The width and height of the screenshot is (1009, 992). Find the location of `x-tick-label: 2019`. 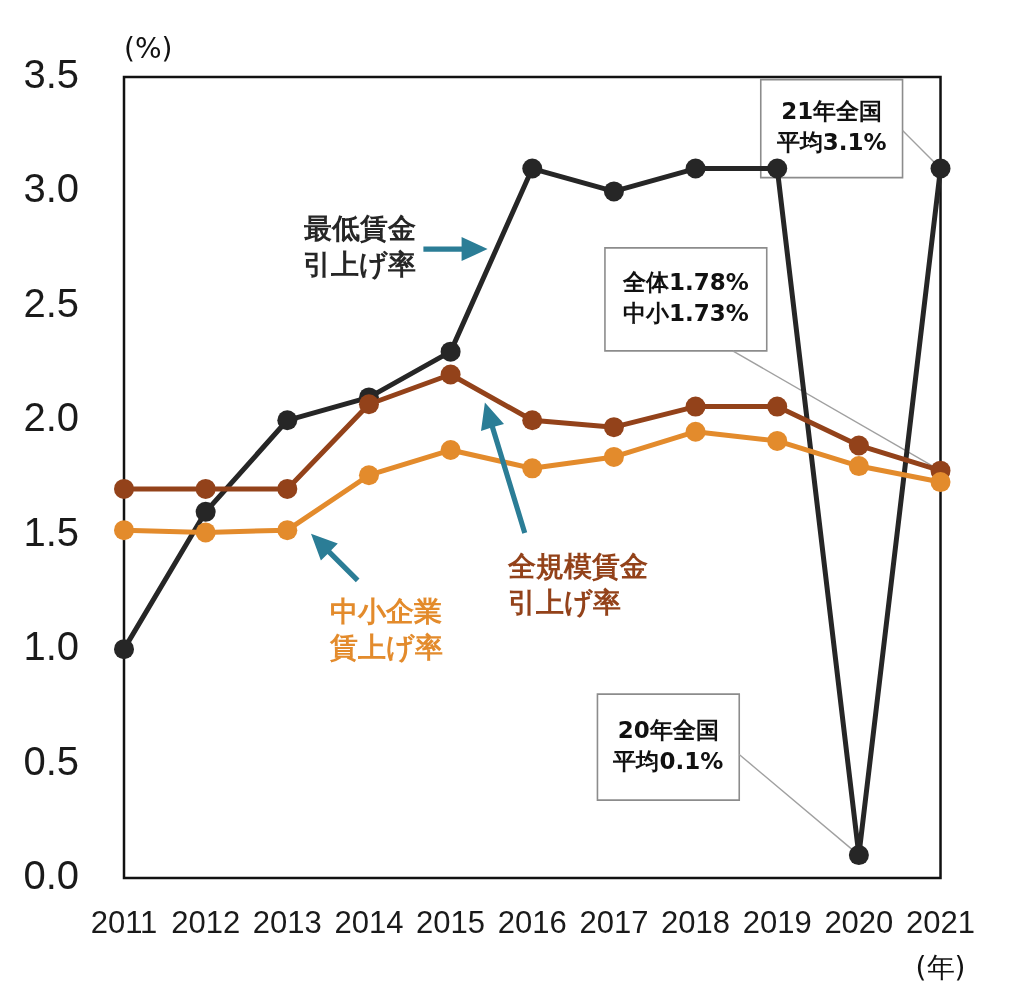

x-tick-label: 2019 is located at coordinates (777, 923).